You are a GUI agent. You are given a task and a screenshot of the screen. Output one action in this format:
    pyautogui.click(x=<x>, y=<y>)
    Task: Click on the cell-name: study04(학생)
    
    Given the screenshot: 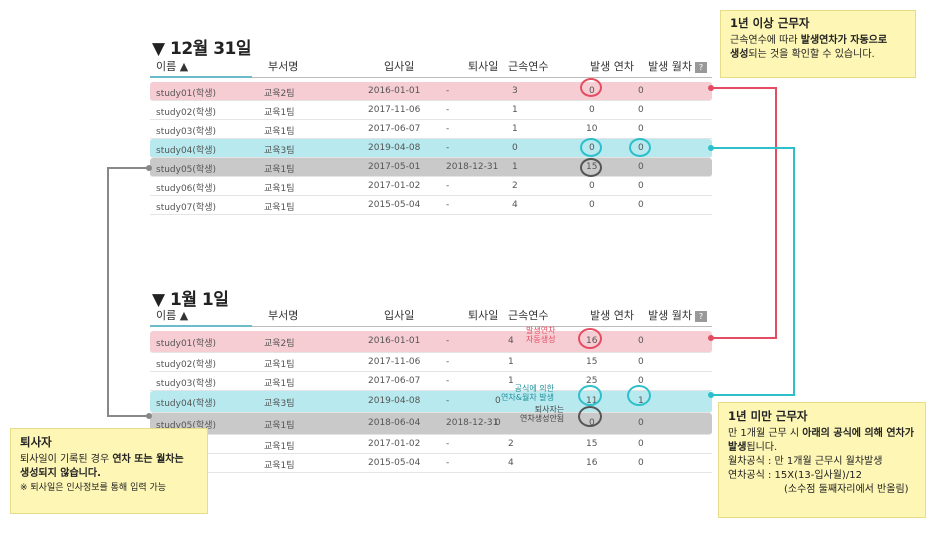 What is the action you would take?
    pyautogui.click(x=186, y=151)
    